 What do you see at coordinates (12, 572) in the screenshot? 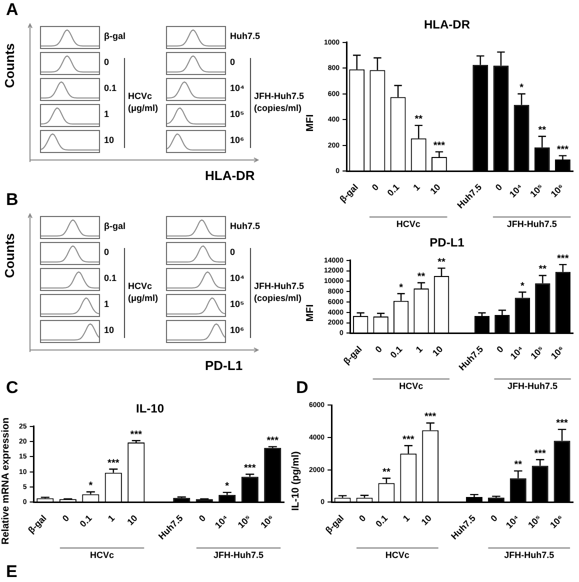
I see `text: E` at bounding box center [12, 572].